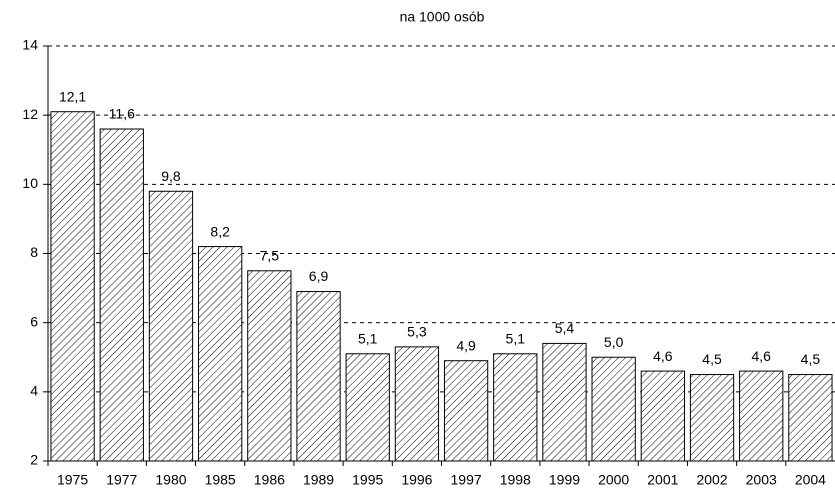 The height and width of the screenshot is (498, 835). Describe the element at coordinates (72, 480) in the screenshot. I see `x-tick-label: 1975` at that location.